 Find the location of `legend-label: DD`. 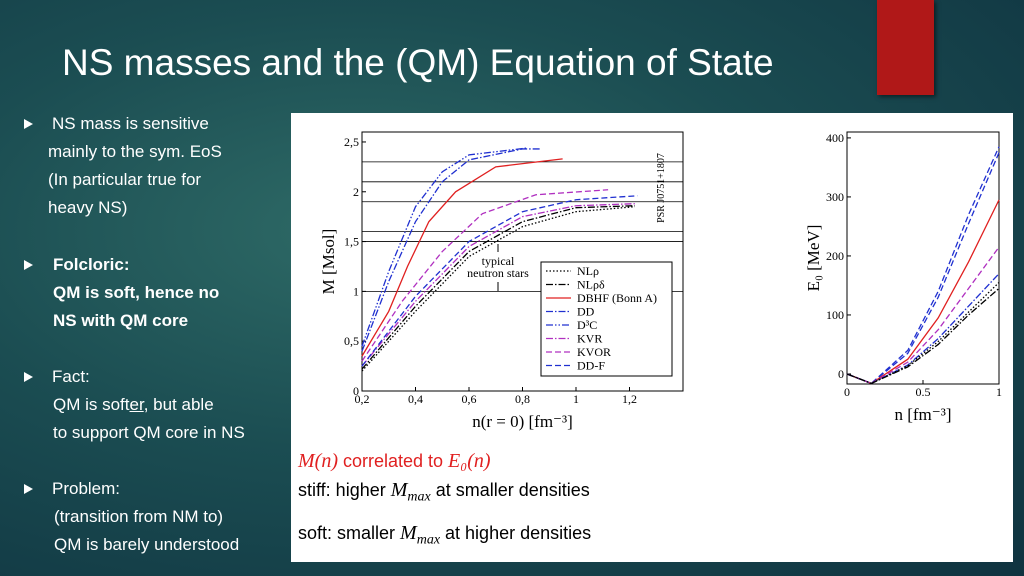

legend-label: DD is located at coordinates (586, 312).